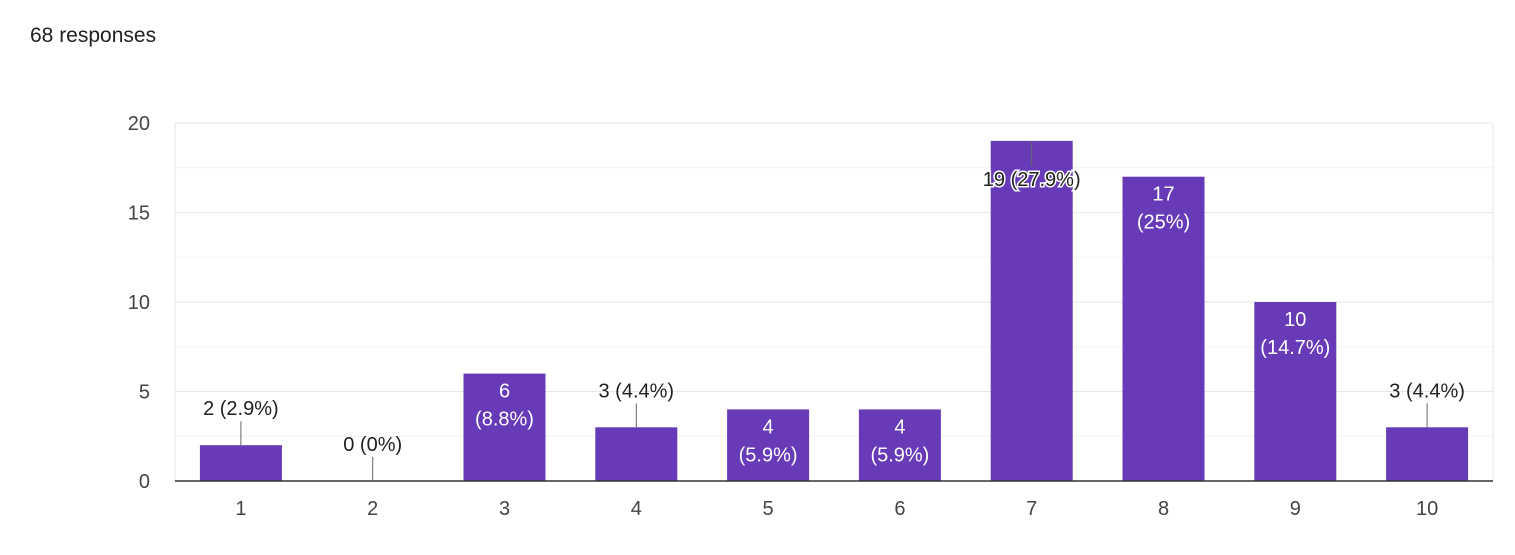 The image size is (1515, 555). What do you see at coordinates (504, 509) in the screenshot?
I see `x-tick-label: 3` at bounding box center [504, 509].